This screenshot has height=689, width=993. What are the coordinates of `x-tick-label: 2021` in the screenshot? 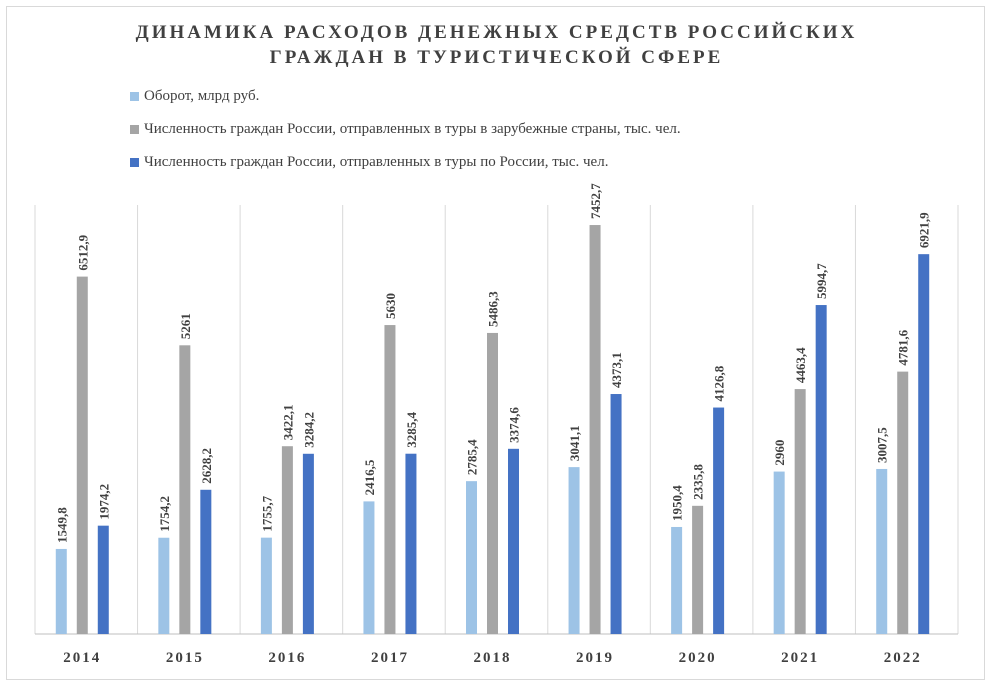 It's located at (800, 658).